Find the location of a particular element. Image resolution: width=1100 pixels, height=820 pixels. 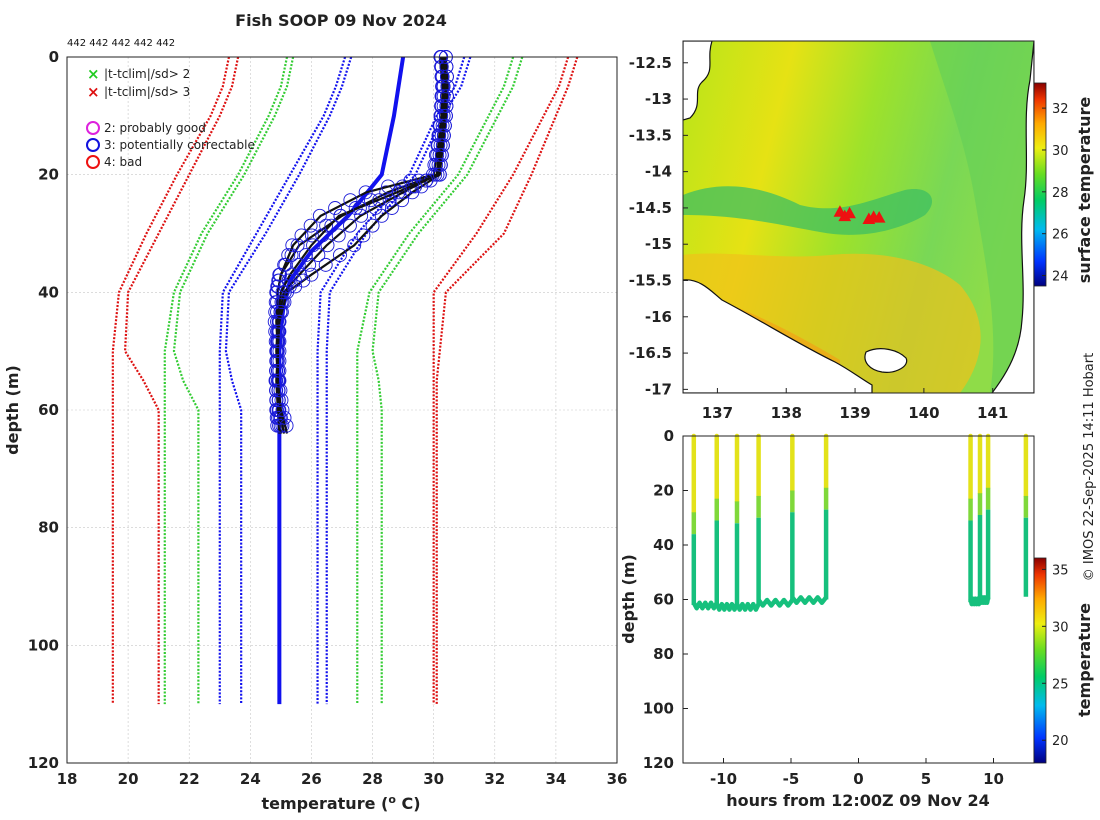

profile-xtick-label: 30 is located at coordinates (433, 779).